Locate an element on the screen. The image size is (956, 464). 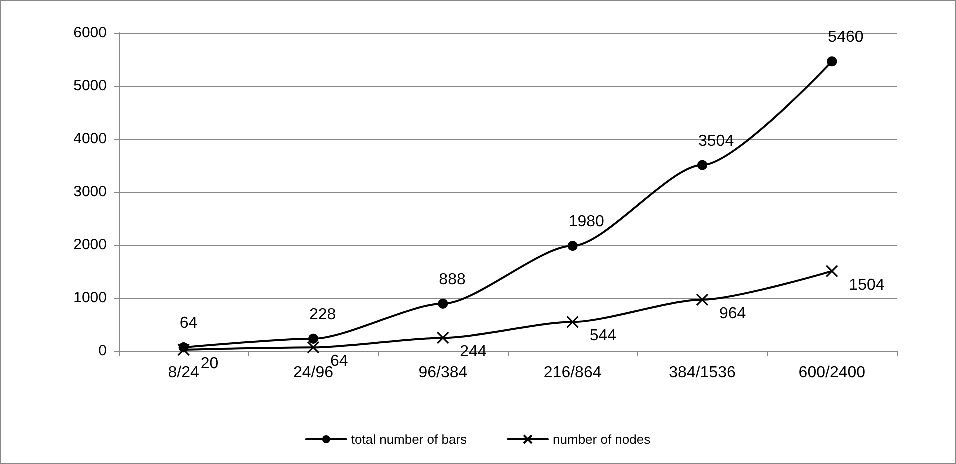
data-label: 544 is located at coordinates (603, 336).